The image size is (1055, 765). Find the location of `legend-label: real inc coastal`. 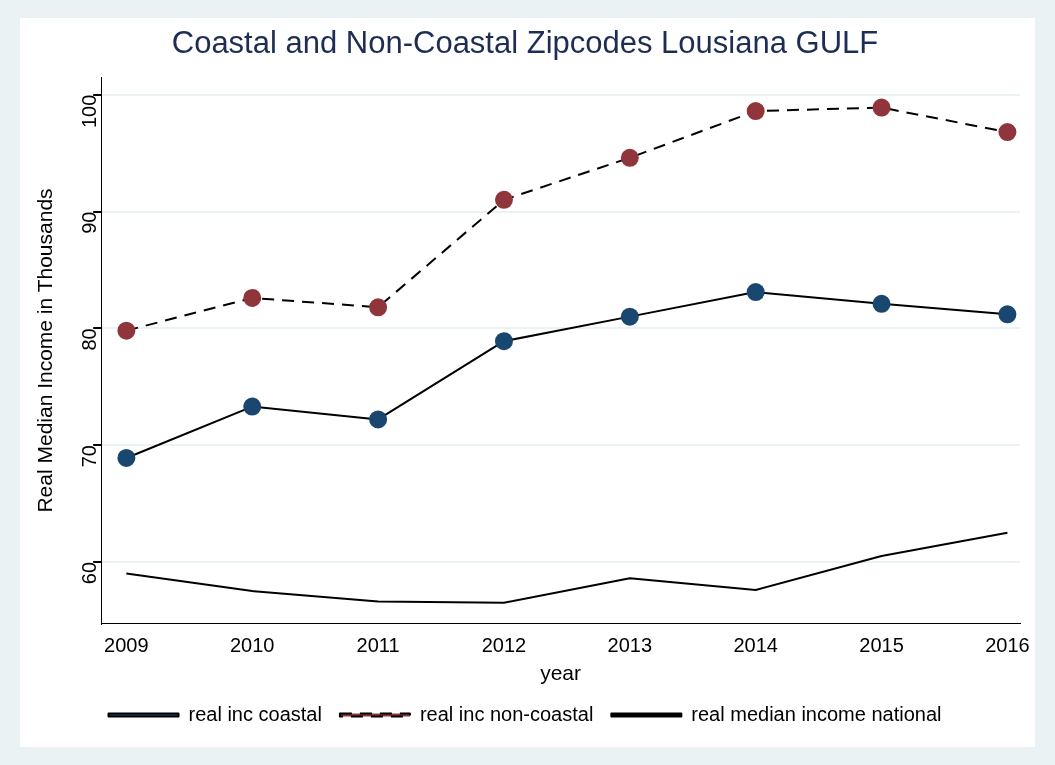

legend-label: real inc coastal is located at coordinates (255, 713).